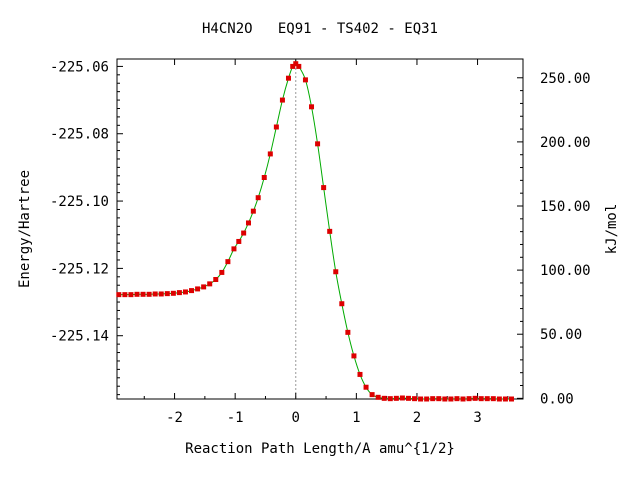  Describe the element at coordinates (235, 418) in the screenshot. I see `x-tick-label: -1` at that location.